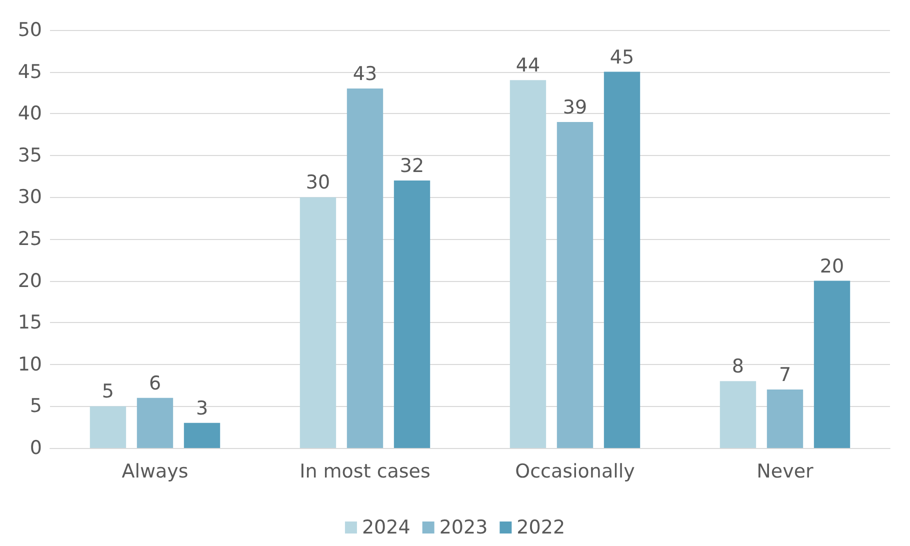 The height and width of the screenshot is (546, 910). Describe the element at coordinates (108, 391) in the screenshot. I see `data-label: 5` at that location.